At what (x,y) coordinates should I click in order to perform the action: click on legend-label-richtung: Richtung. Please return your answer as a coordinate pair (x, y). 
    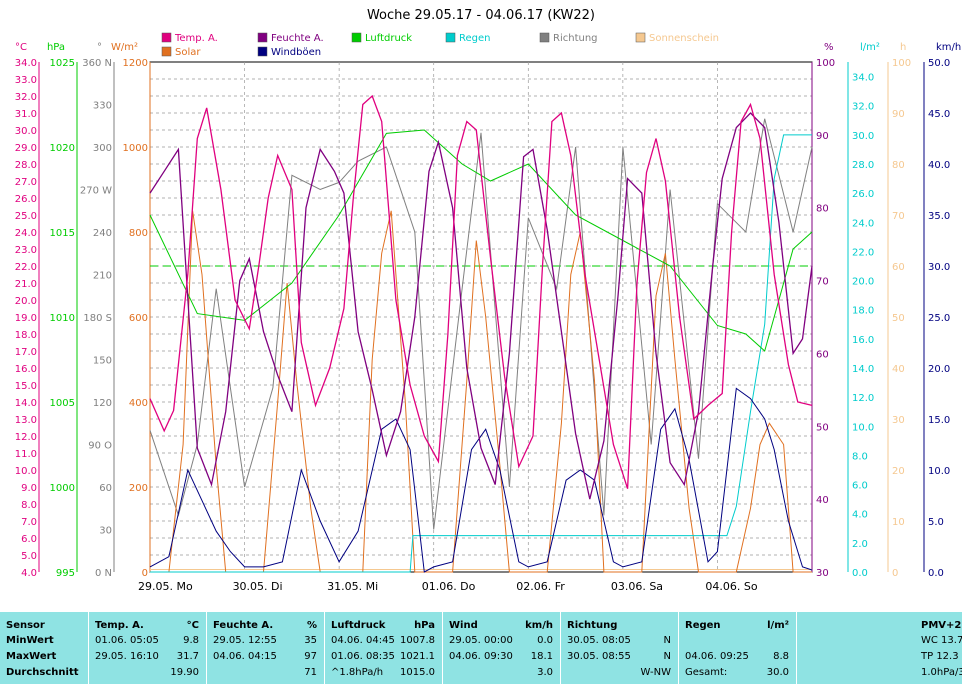
    Looking at the image, I should click on (575, 38).